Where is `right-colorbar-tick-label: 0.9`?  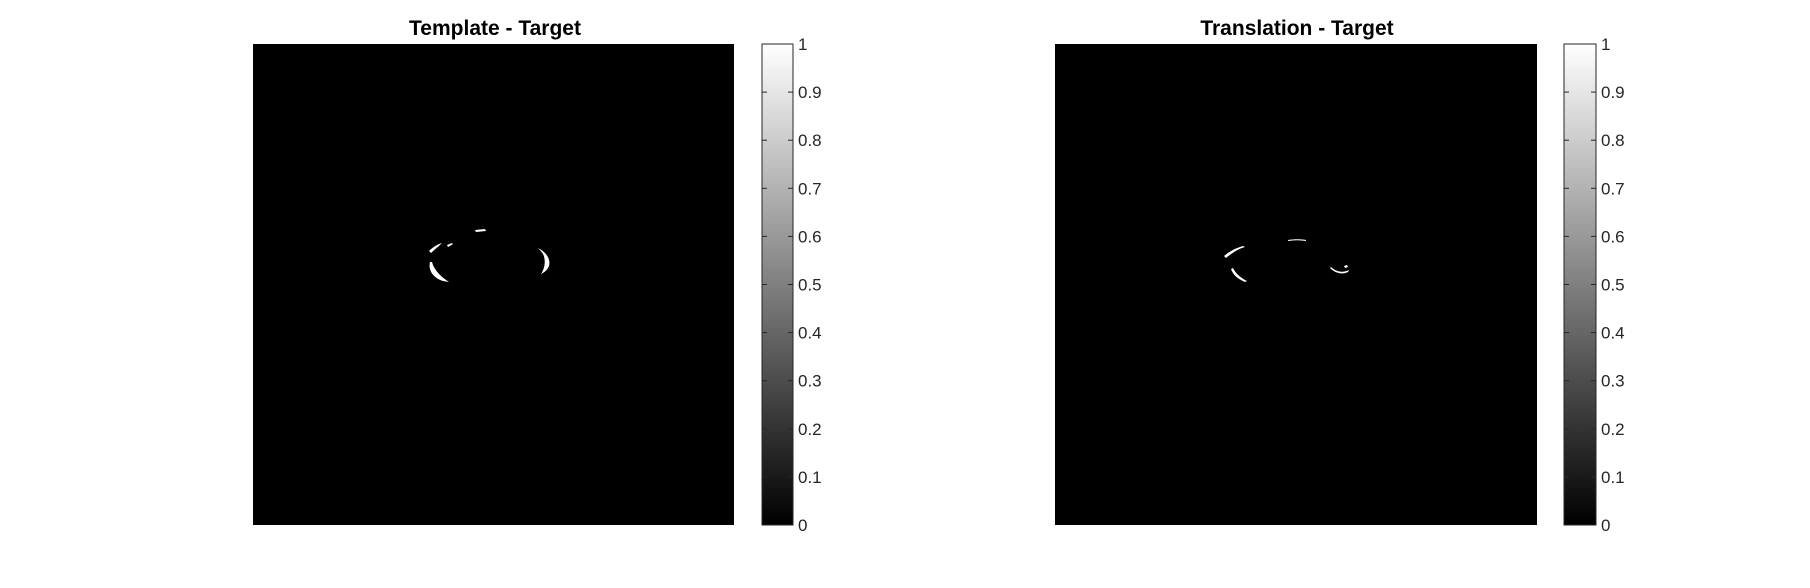
right-colorbar-tick-label: 0.9 is located at coordinates (1613, 92).